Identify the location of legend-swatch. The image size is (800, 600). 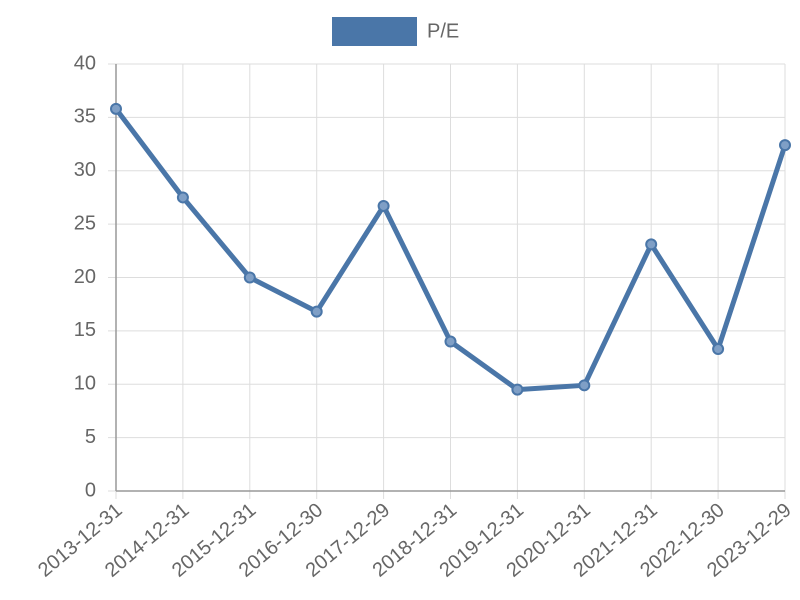
(374, 31).